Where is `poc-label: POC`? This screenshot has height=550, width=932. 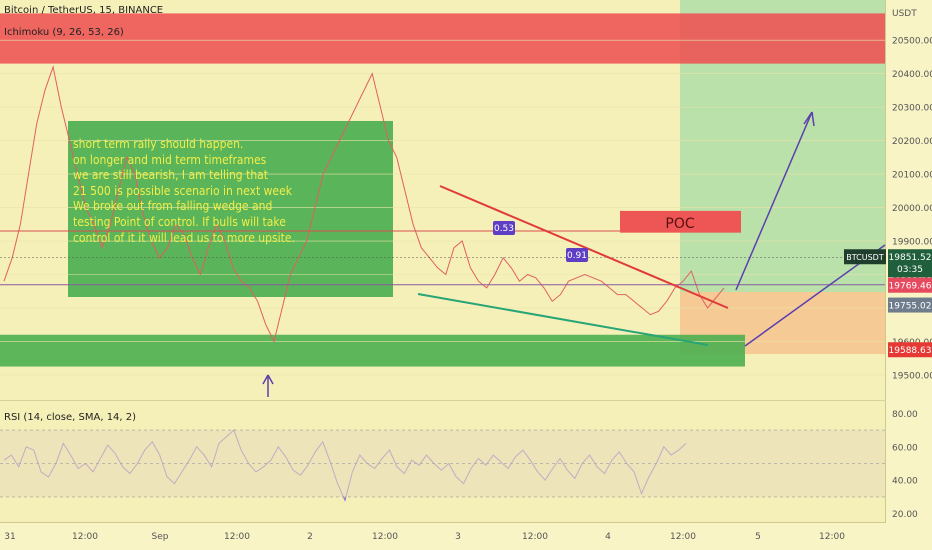 poc-label: POC is located at coordinates (679, 224).